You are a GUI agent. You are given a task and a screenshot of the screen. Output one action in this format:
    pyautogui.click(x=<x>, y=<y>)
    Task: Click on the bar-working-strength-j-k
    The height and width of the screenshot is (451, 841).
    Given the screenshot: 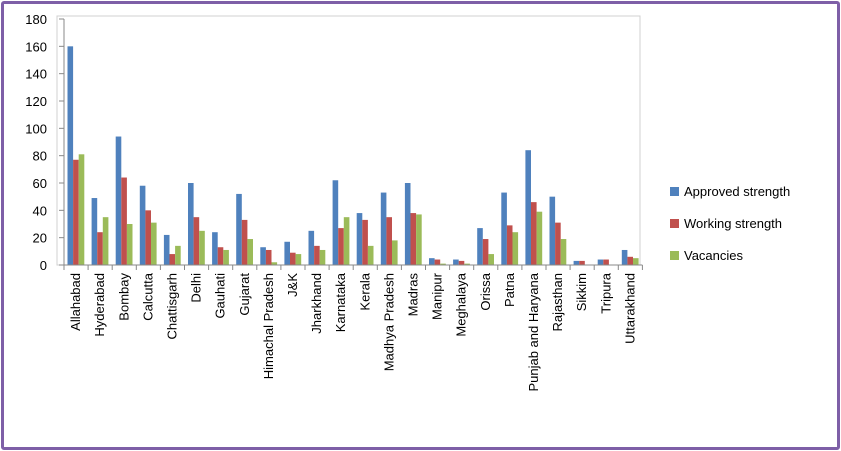 What is the action you would take?
    pyautogui.click(x=293, y=258)
    